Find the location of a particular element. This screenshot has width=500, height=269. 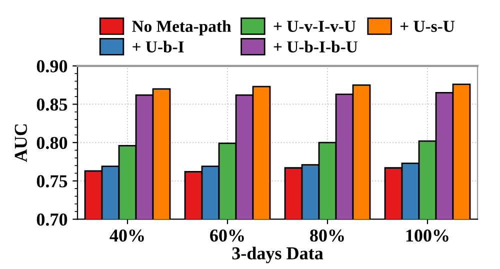

x-tick-label: 100% is located at coordinates (427, 235).